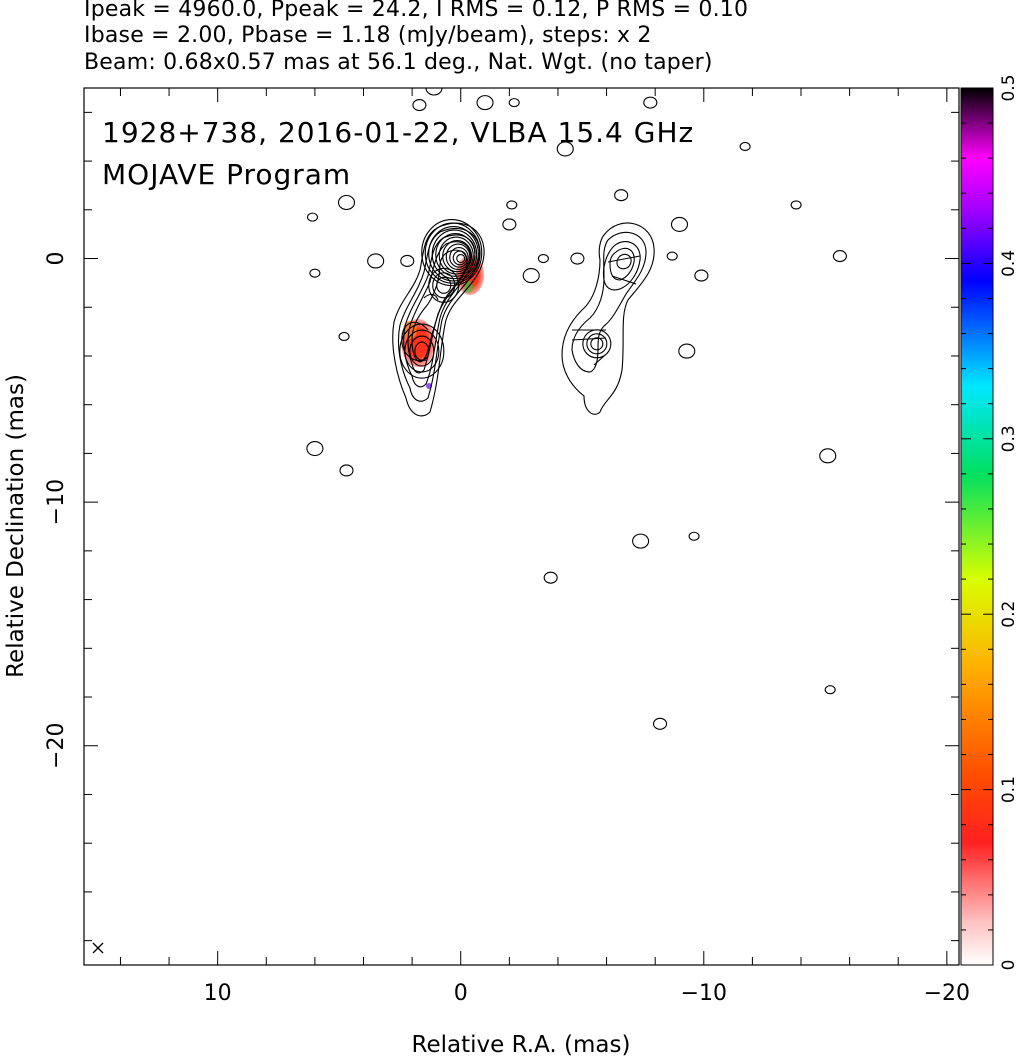 The image size is (1022, 1061). Describe the element at coordinates (947, 993) in the screenshot. I see `x-tick-label: −20` at that location.